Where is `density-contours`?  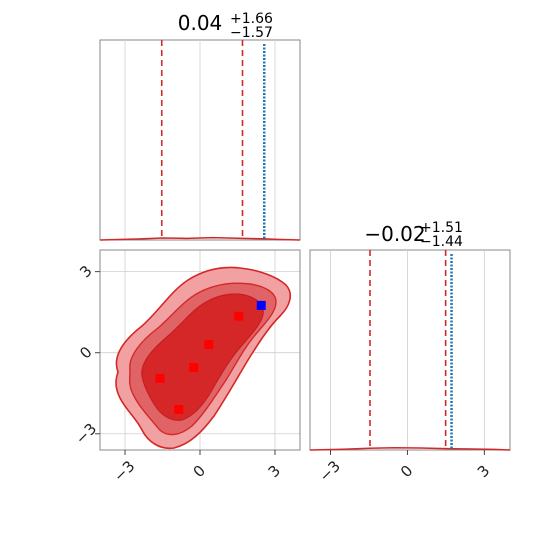 density-contours is located at coordinates (203, 358).